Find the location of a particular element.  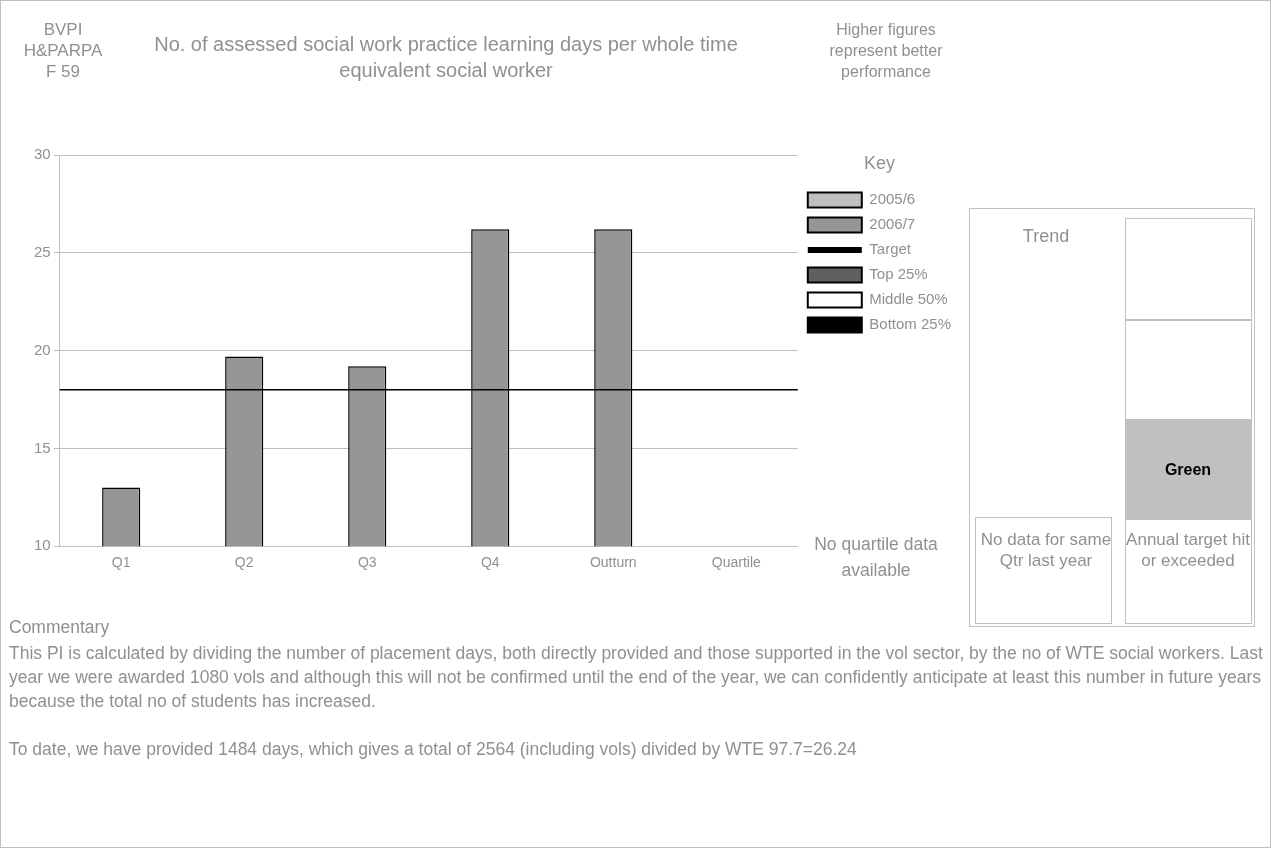

text: To date, we have provided 1484 days, which gives a total of 2564 (including vols) divided by WTE 97.7=26.24 is located at coordinates (433, 749).